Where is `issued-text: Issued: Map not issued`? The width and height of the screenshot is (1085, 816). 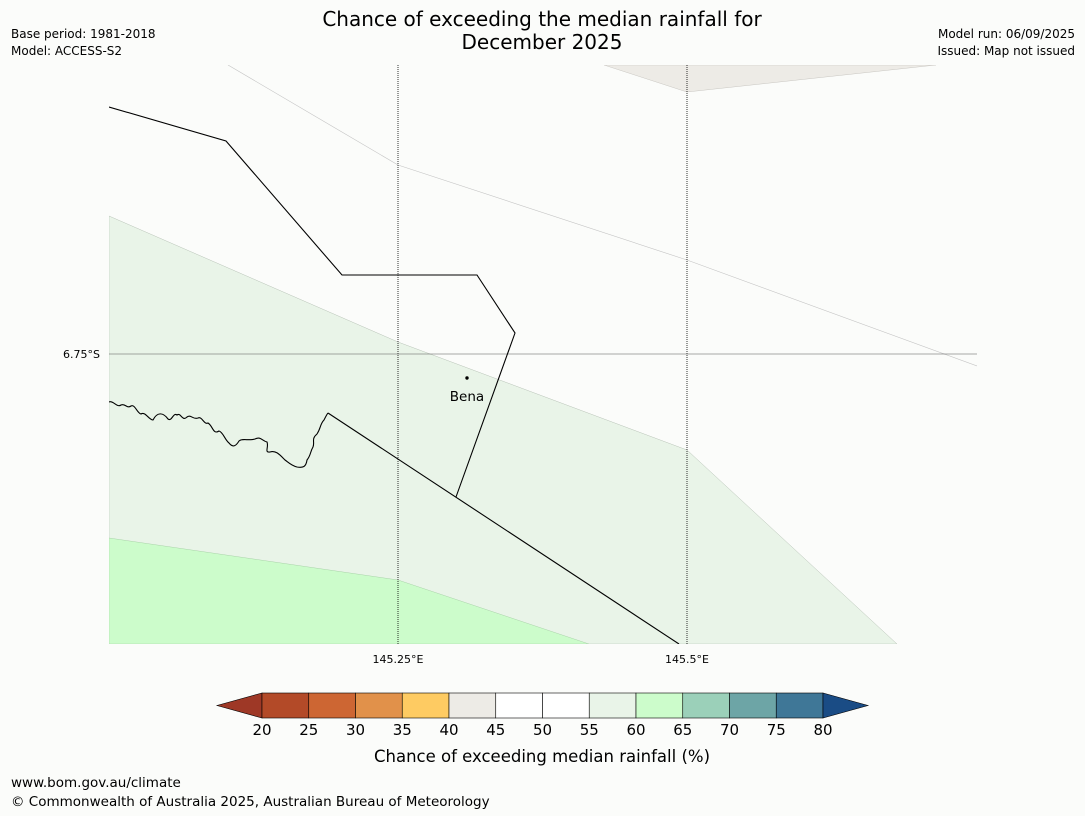 issued-text: Issued: Map not issued is located at coordinates (1006, 51).